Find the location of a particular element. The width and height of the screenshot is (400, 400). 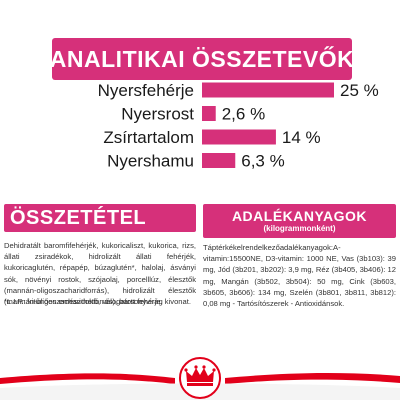

composition-header: ÖSSZETÉTEL is located at coordinates (100, 218).